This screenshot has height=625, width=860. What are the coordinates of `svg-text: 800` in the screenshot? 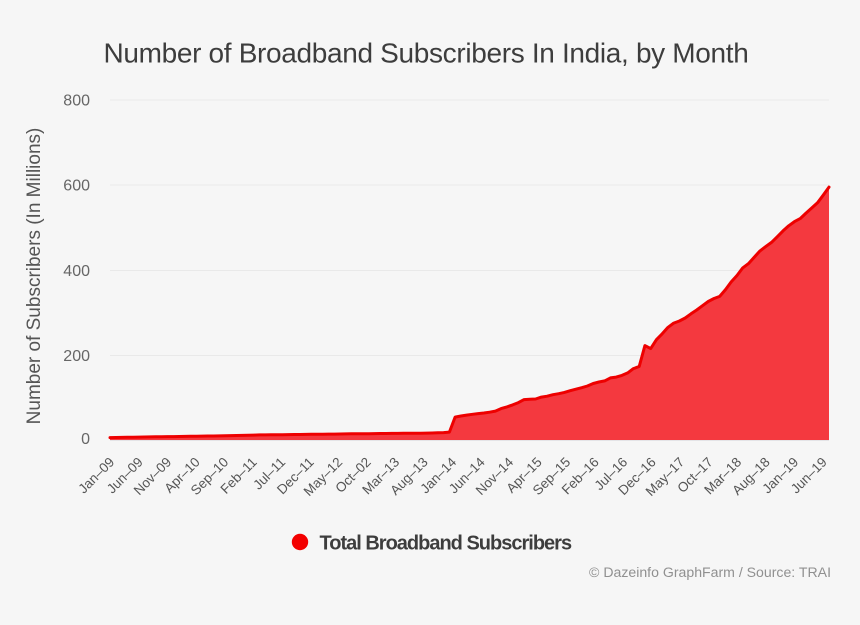 It's located at (76, 101).